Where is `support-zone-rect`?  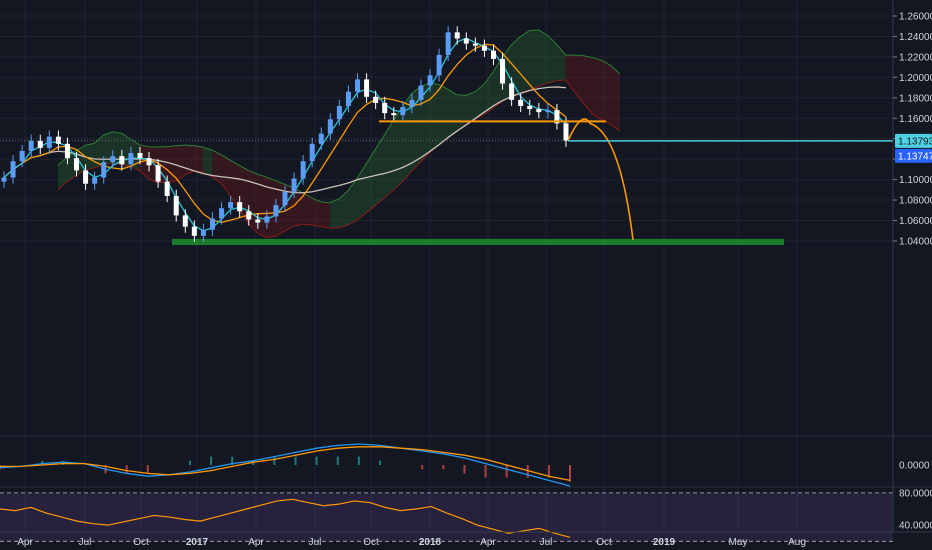 support-zone-rect is located at coordinates (478, 242).